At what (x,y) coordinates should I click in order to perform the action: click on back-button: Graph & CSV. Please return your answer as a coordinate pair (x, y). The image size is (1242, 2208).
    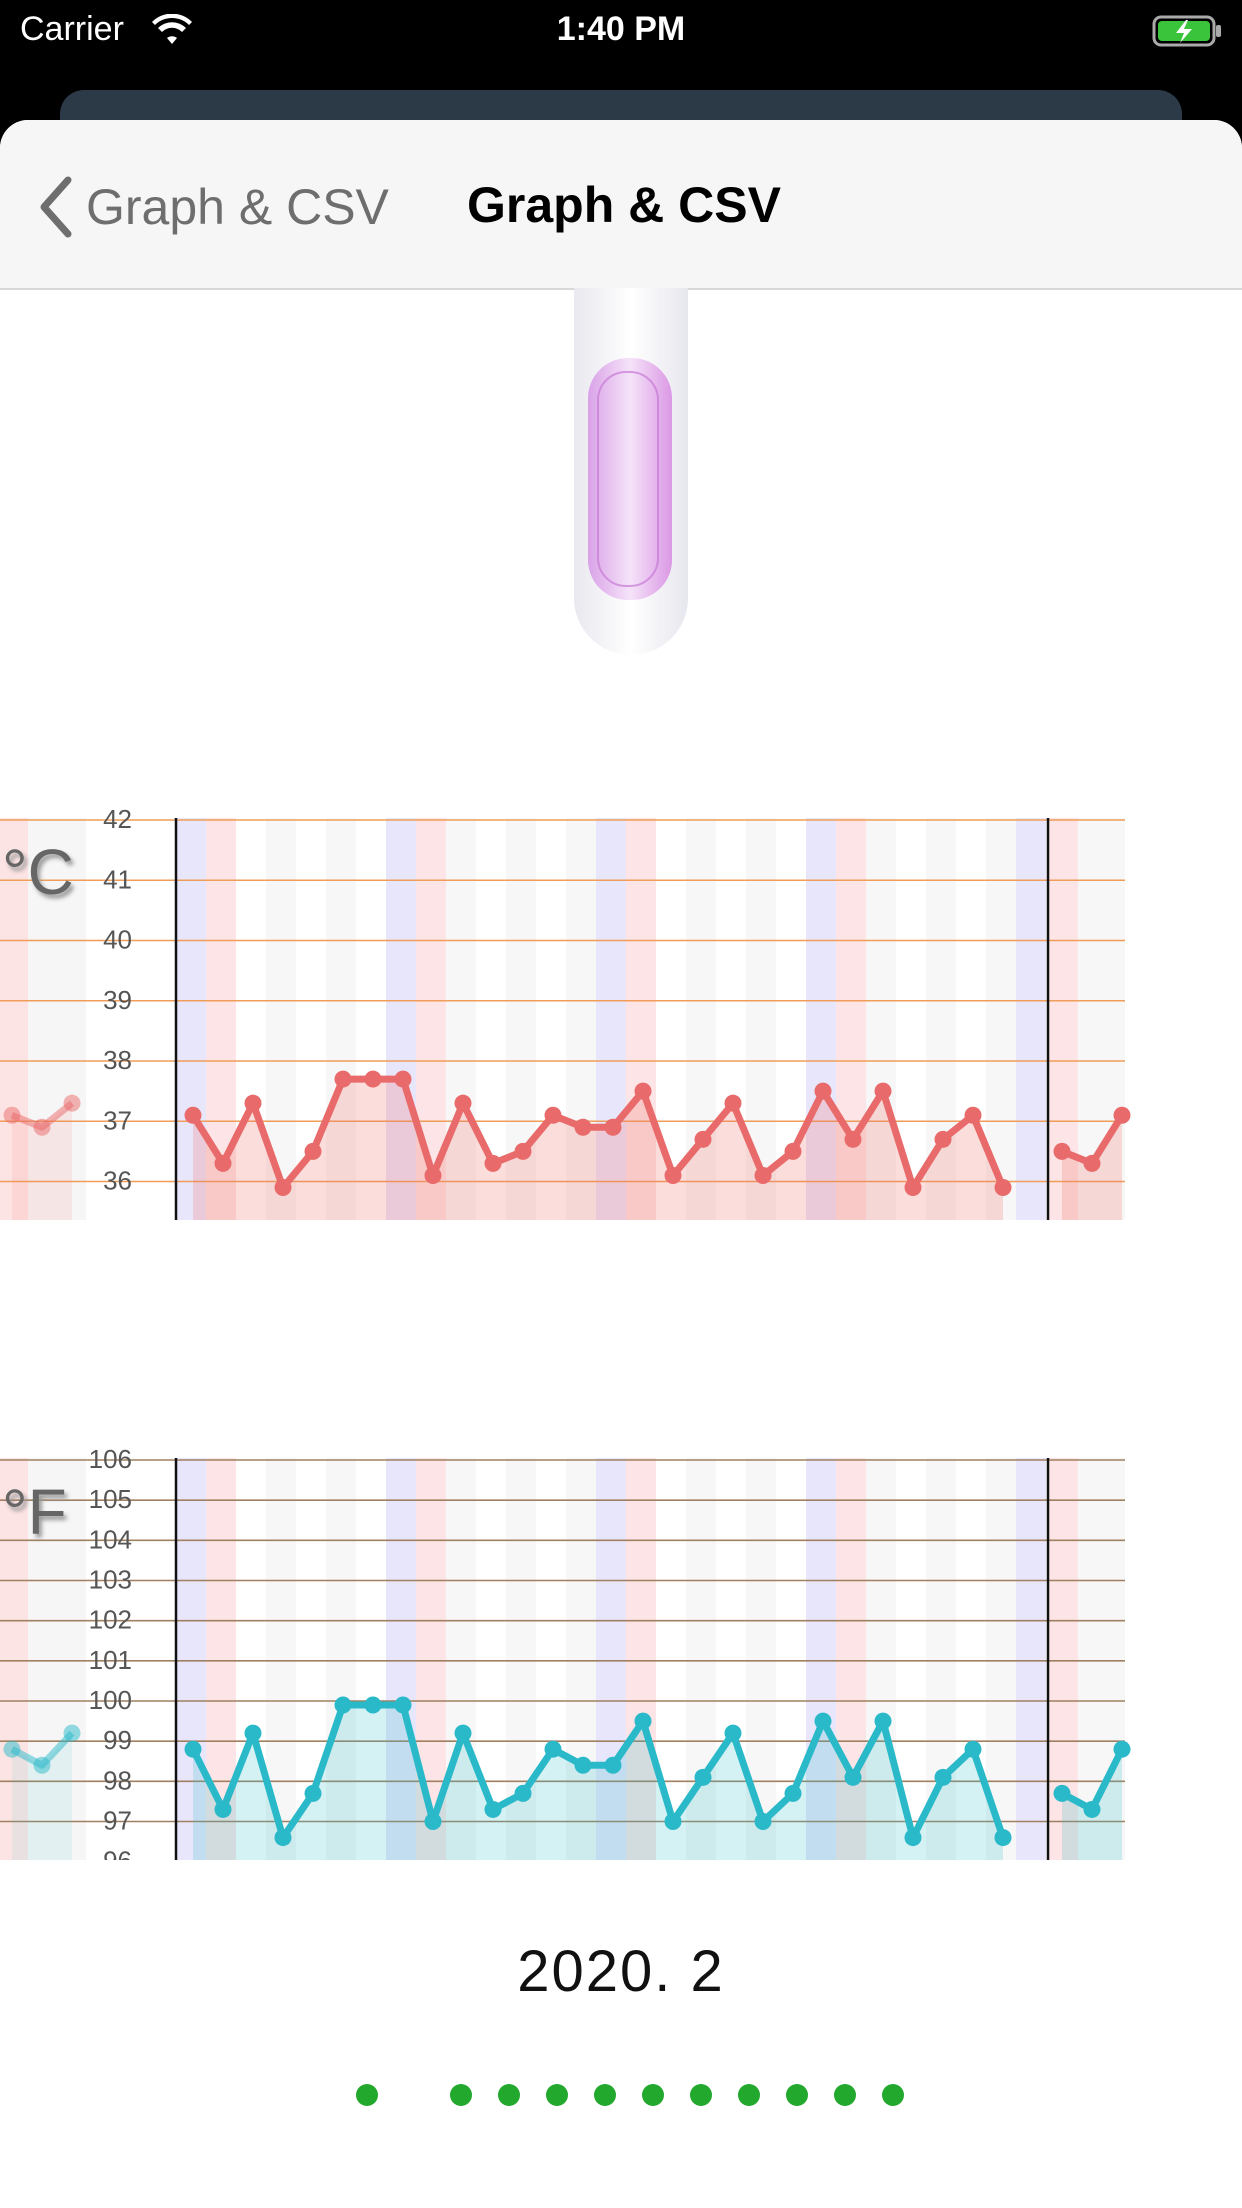
    Looking at the image, I should click on (212, 207).